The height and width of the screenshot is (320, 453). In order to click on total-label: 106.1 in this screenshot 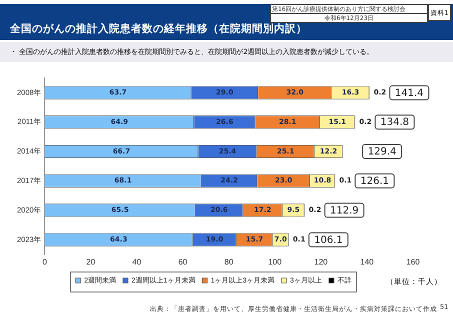, I will do `click(328, 240)`.